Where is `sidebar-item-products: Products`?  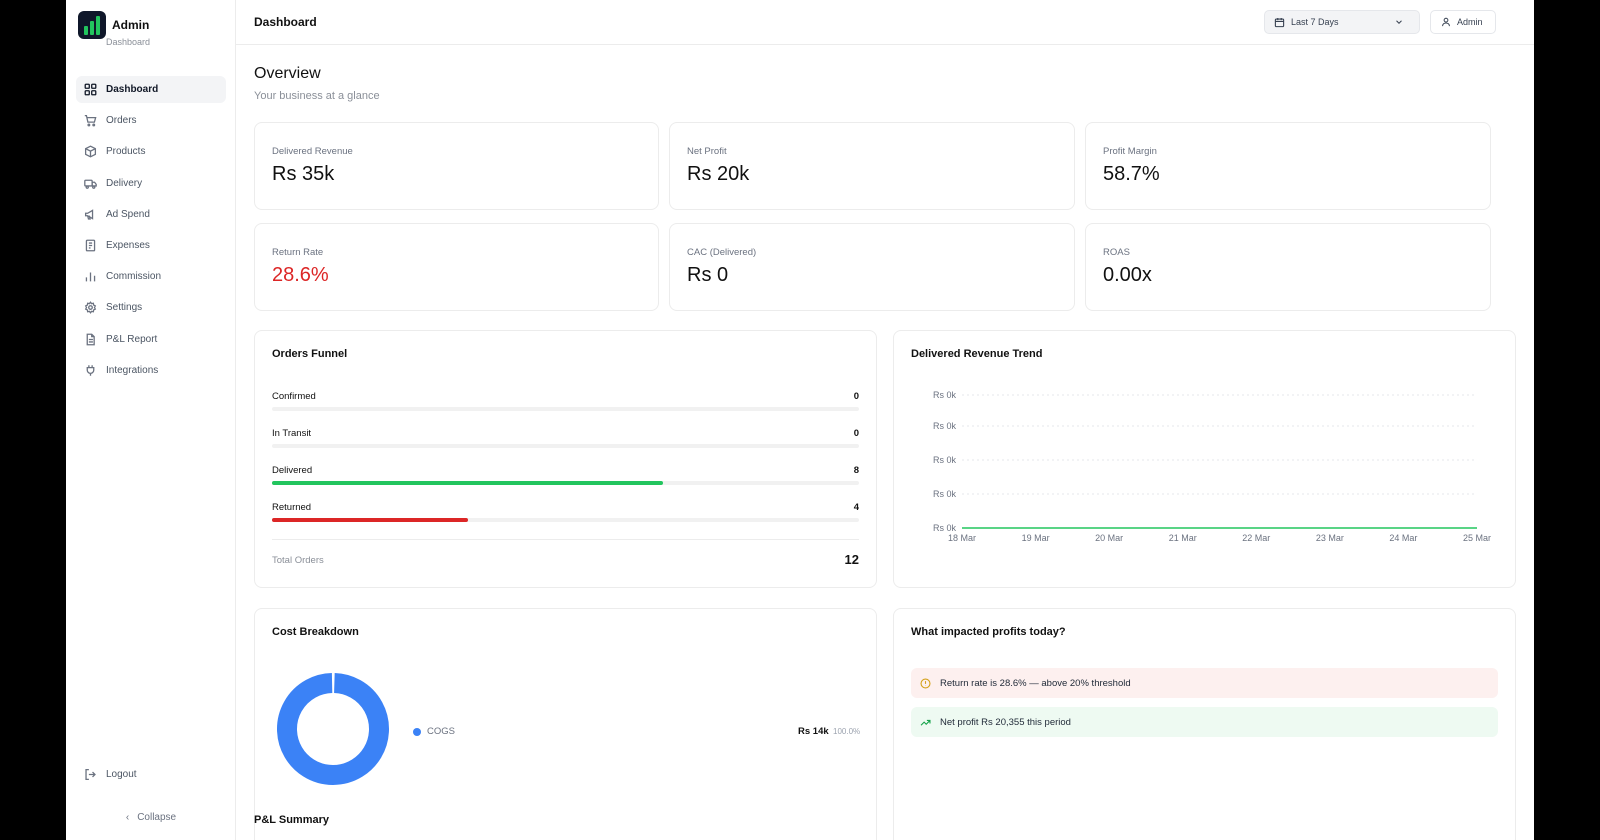 sidebar-item-products: Products is located at coordinates (151, 151).